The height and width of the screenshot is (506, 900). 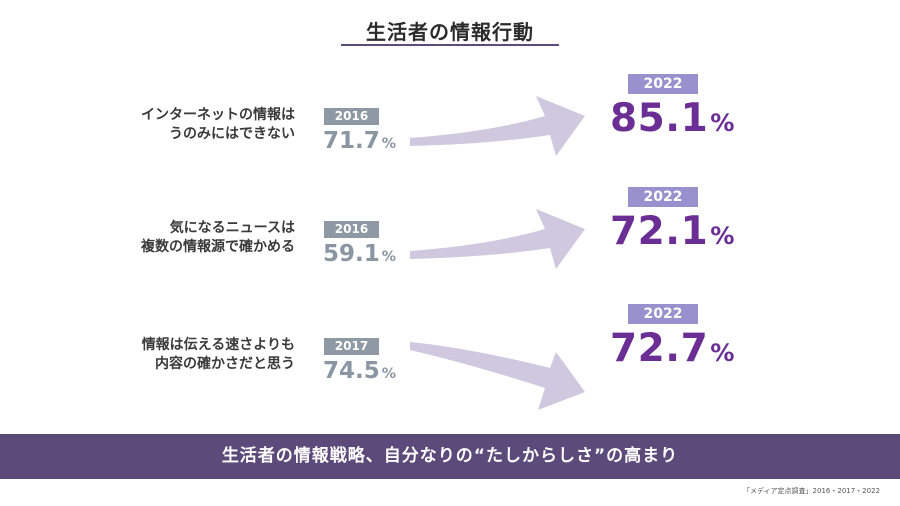 I want to click on title-underline, so click(x=450, y=45).